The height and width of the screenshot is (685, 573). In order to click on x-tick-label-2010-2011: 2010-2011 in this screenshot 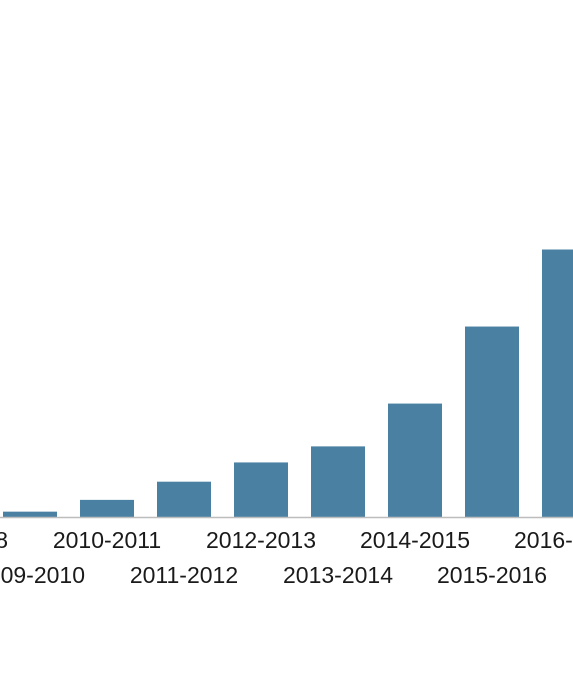, I will do `click(107, 540)`.